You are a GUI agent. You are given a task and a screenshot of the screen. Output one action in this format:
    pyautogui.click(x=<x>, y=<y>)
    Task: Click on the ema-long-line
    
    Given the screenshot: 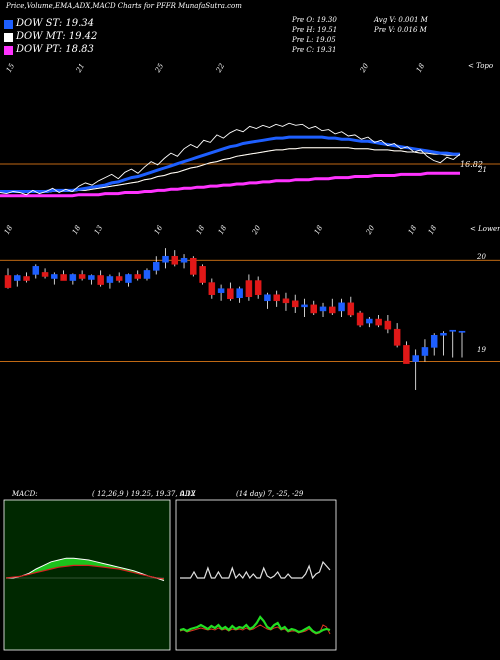 What is the action you would take?
    pyautogui.click(x=230, y=184)
    